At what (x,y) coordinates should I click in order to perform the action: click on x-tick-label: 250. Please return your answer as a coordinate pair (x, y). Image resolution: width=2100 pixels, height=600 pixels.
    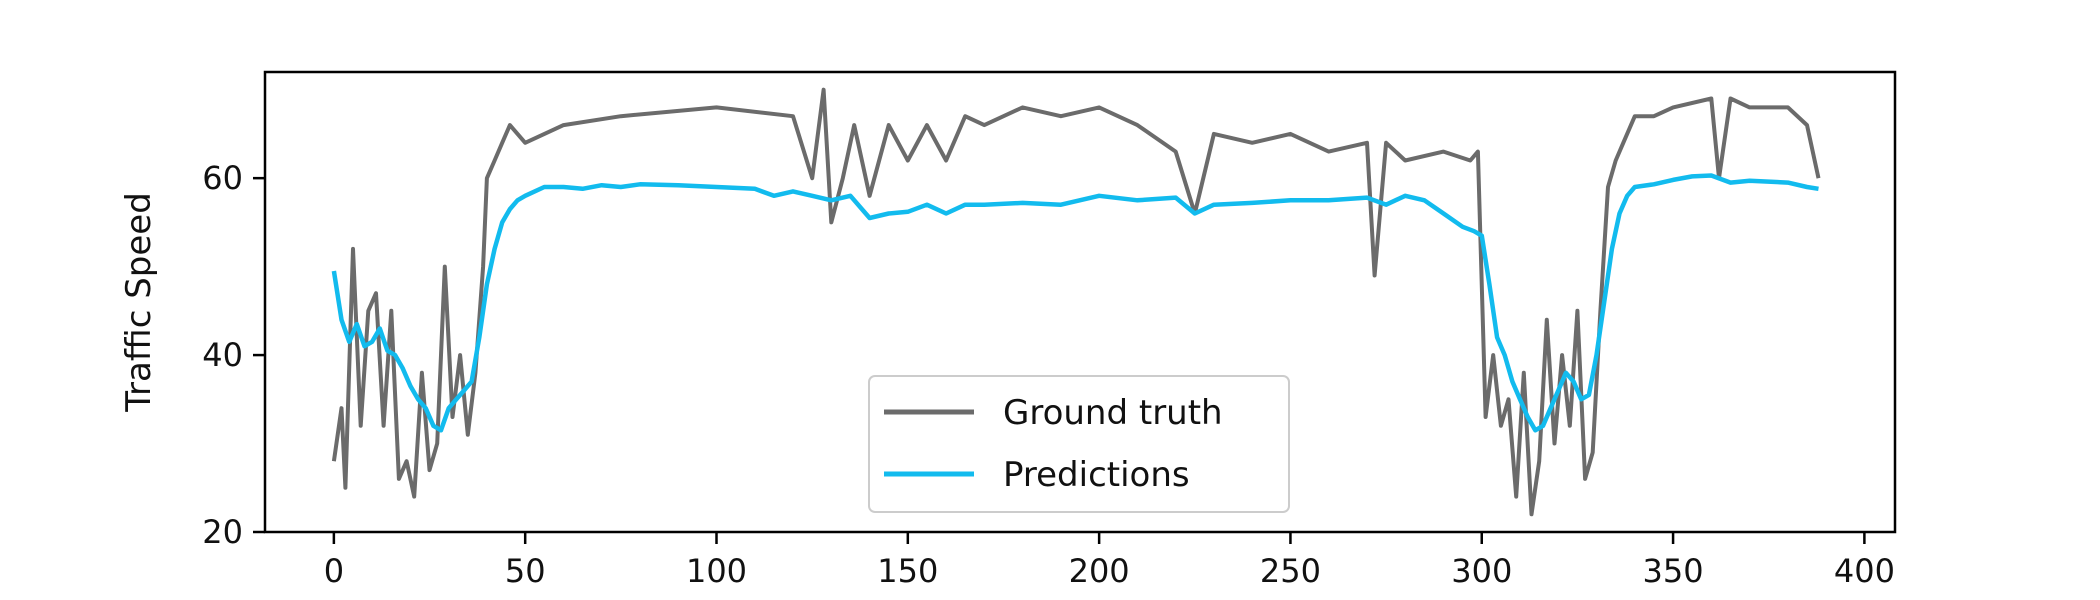
    Looking at the image, I should click on (1290, 571).